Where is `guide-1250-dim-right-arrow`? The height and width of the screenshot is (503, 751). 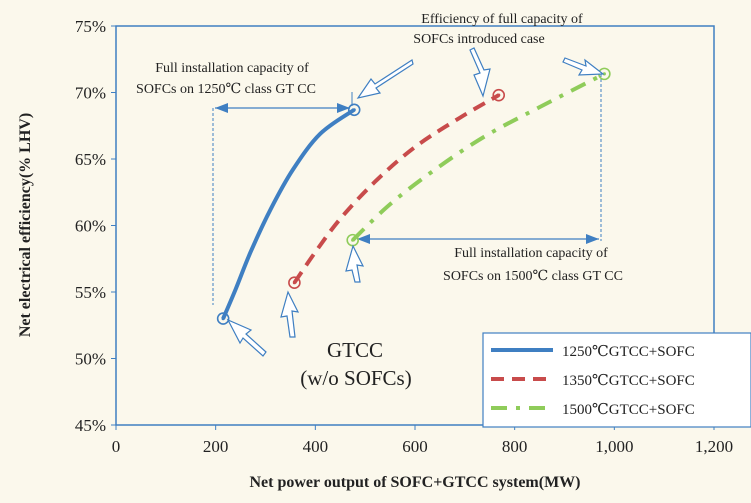
guide-1250-dim-right-arrow is located at coordinates (343, 108).